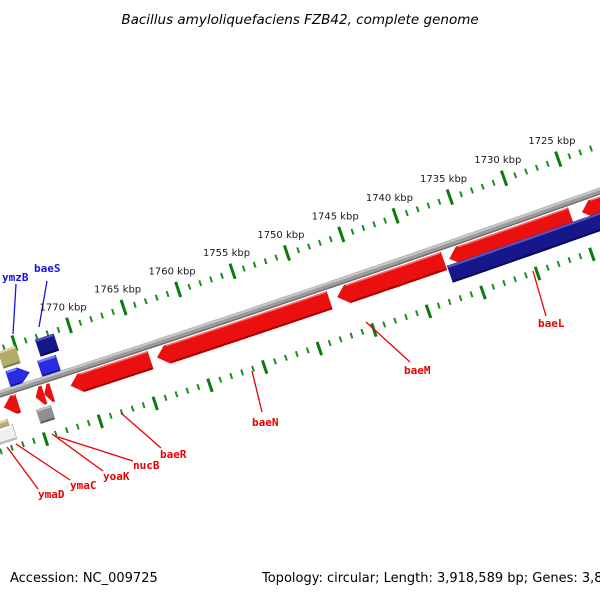 The height and width of the screenshot is (600, 600). I want to click on inner-tick-1773kbp, so click(66, 430).